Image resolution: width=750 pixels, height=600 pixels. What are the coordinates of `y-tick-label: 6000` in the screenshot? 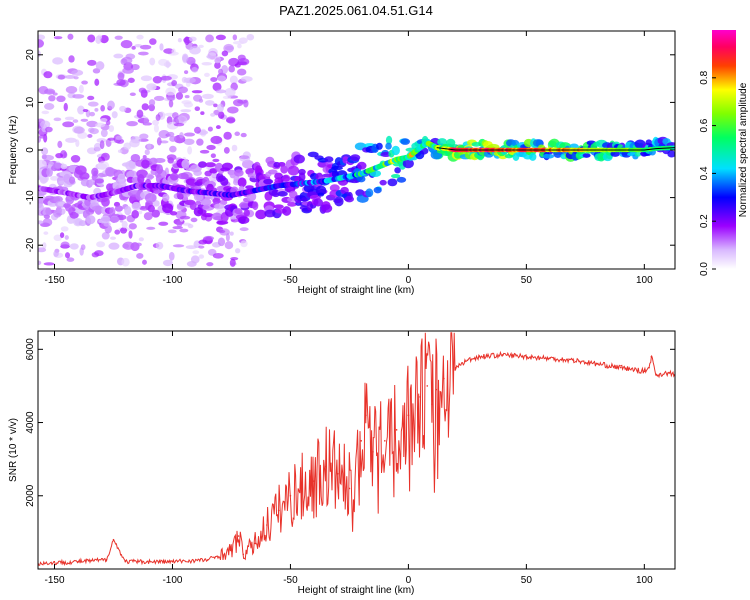 It's located at (30, 349).